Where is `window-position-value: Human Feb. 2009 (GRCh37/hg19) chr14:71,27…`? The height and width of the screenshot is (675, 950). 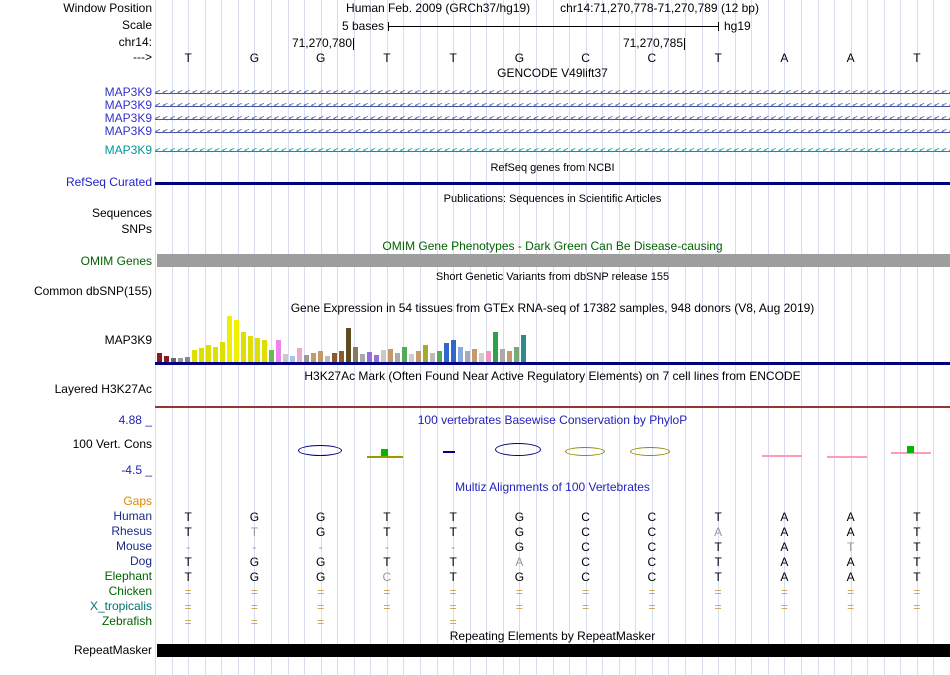
window-position-value: Human Feb. 2009 (GRCh37/hg19) chr14:71,27… is located at coordinates (552, 8).